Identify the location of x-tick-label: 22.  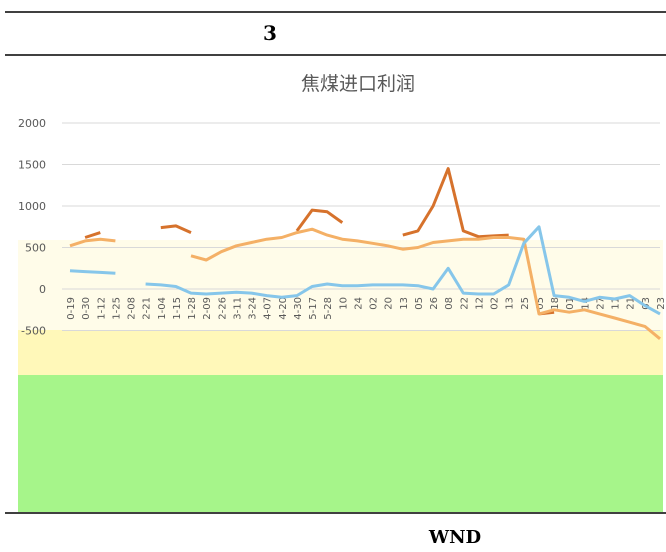
(464, 303).